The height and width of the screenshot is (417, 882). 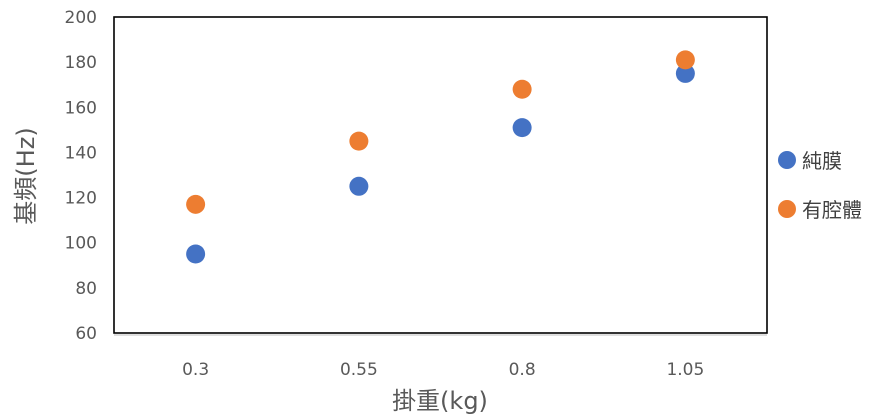 What do you see at coordinates (81, 153) in the screenshot?
I see `y-tick-label: 140` at bounding box center [81, 153].